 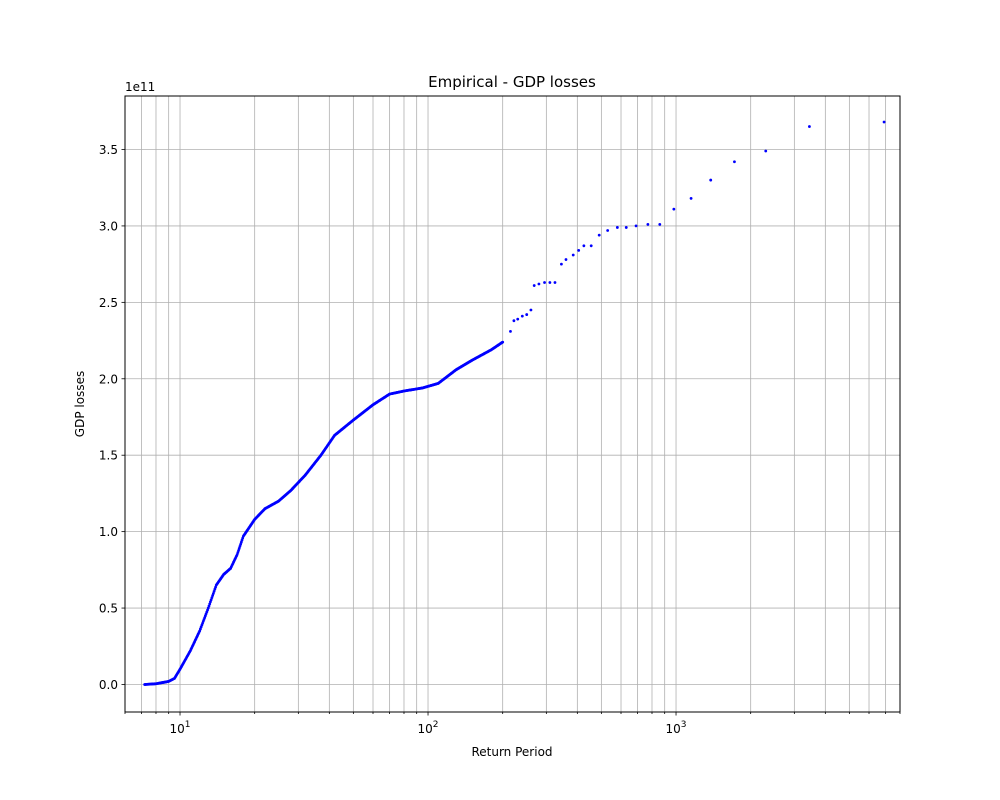 I want to click on y-axis-ticks: 0.0 0.5 1.0 1.5 2.0 2.5 3.0 3.5, so click(x=112, y=417).